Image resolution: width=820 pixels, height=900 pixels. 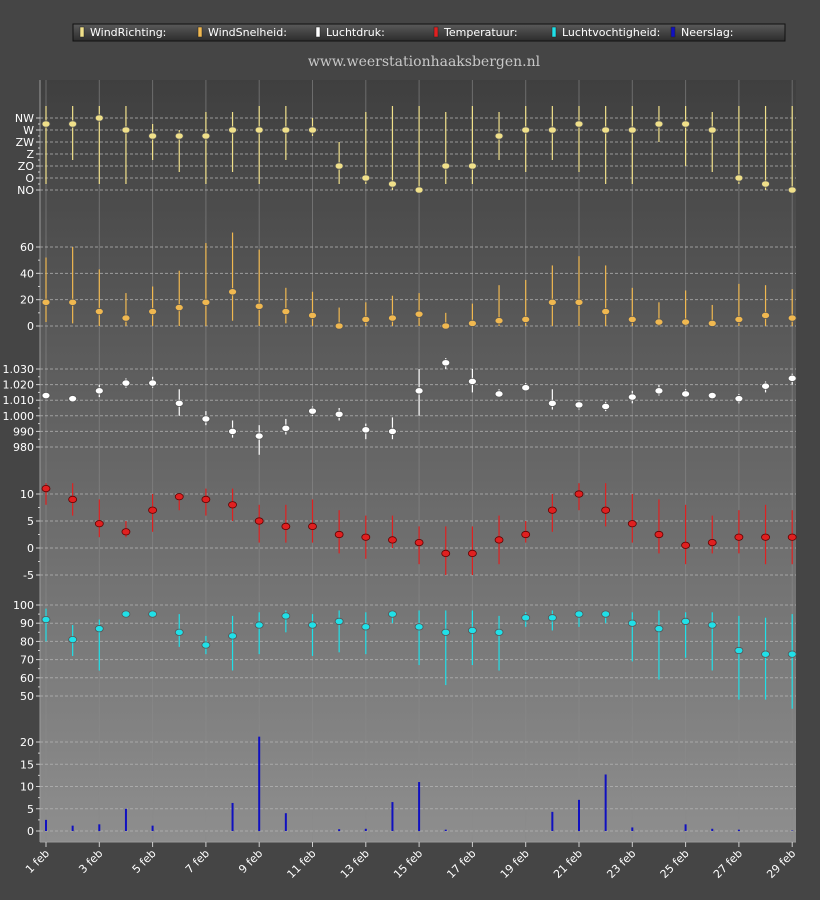 I want to click on legend-item: WindRichting:, so click(x=122, y=32).